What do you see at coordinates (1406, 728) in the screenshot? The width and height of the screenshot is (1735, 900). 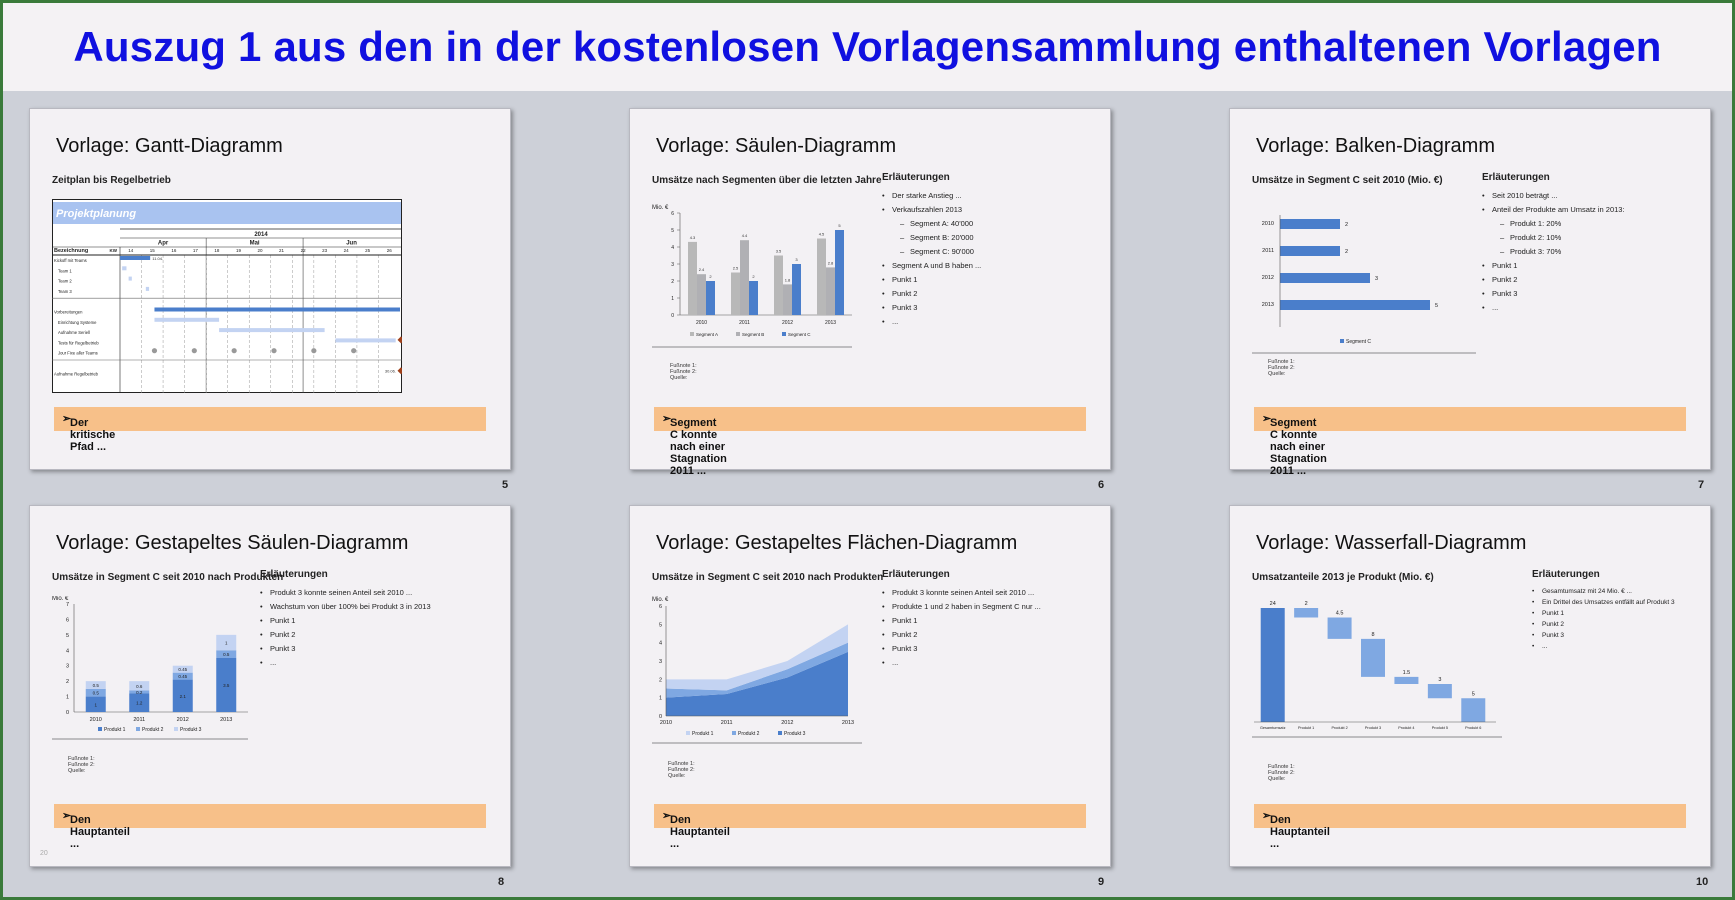 I see `x-tick-label: Produkt 4` at bounding box center [1406, 728].